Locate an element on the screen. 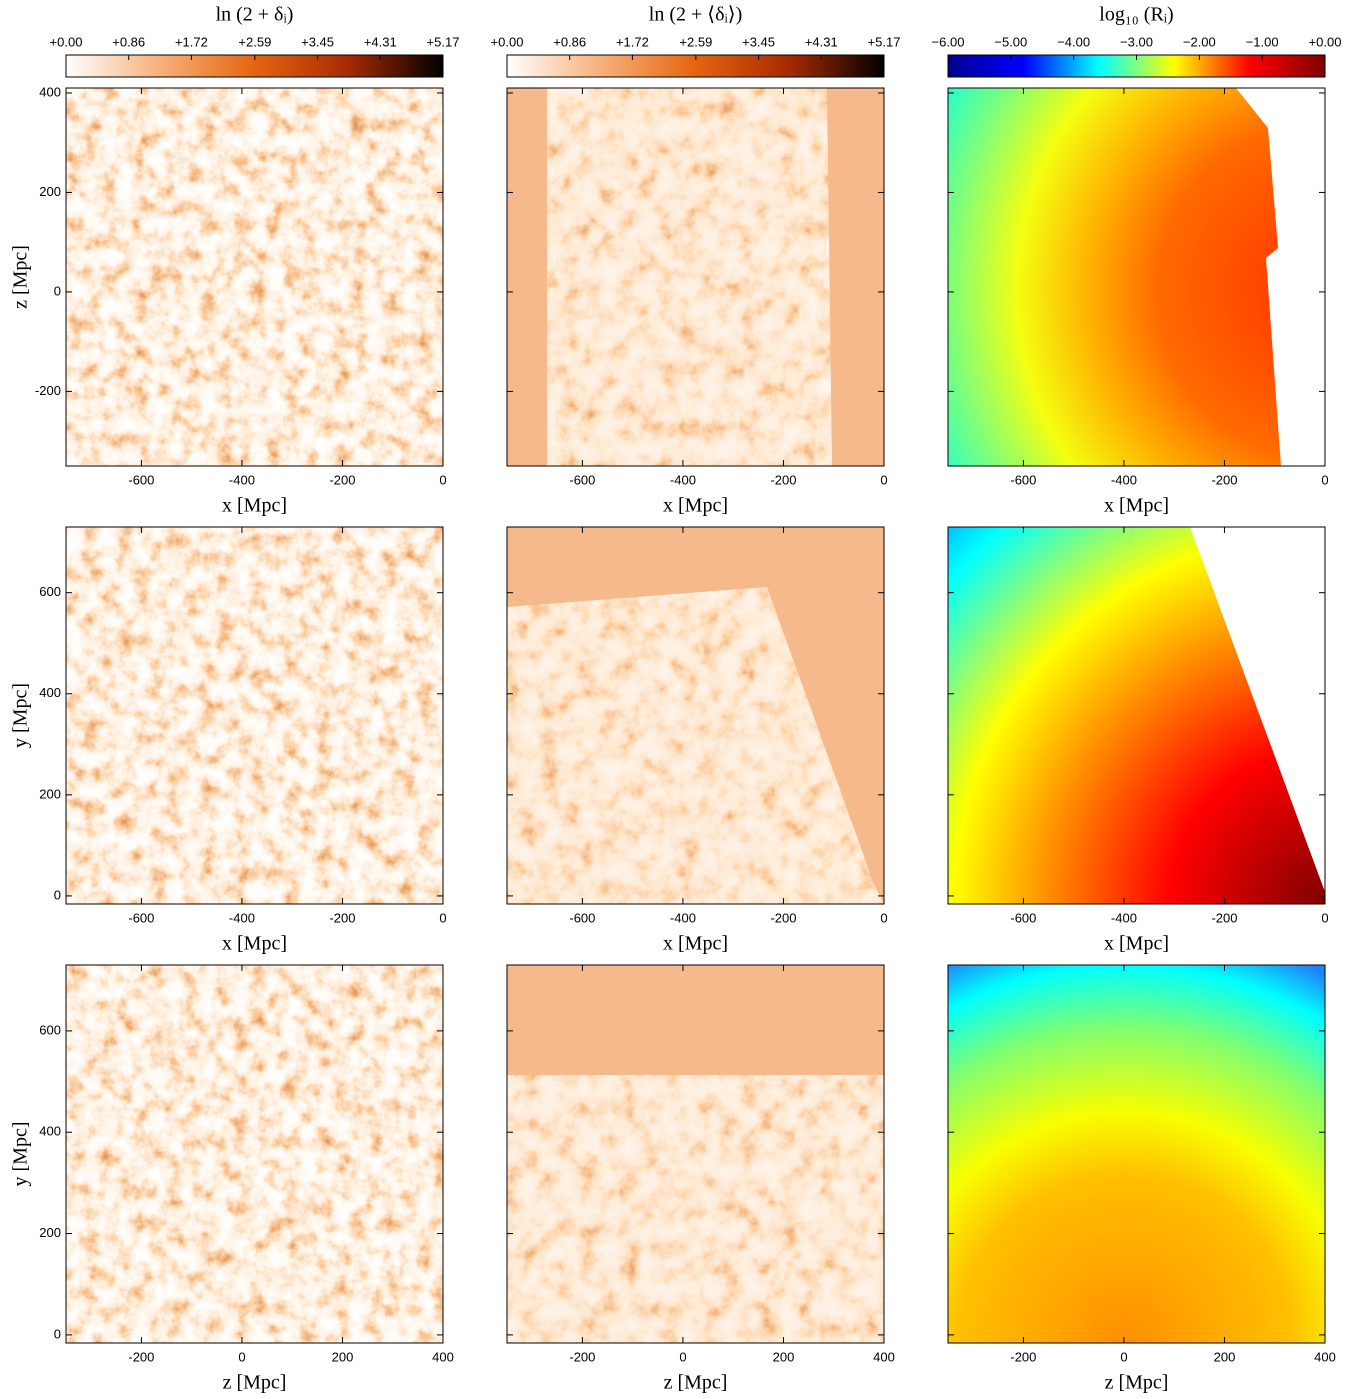 The image size is (1360, 1399). y-tick-label: -200 is located at coordinates (48, 390).